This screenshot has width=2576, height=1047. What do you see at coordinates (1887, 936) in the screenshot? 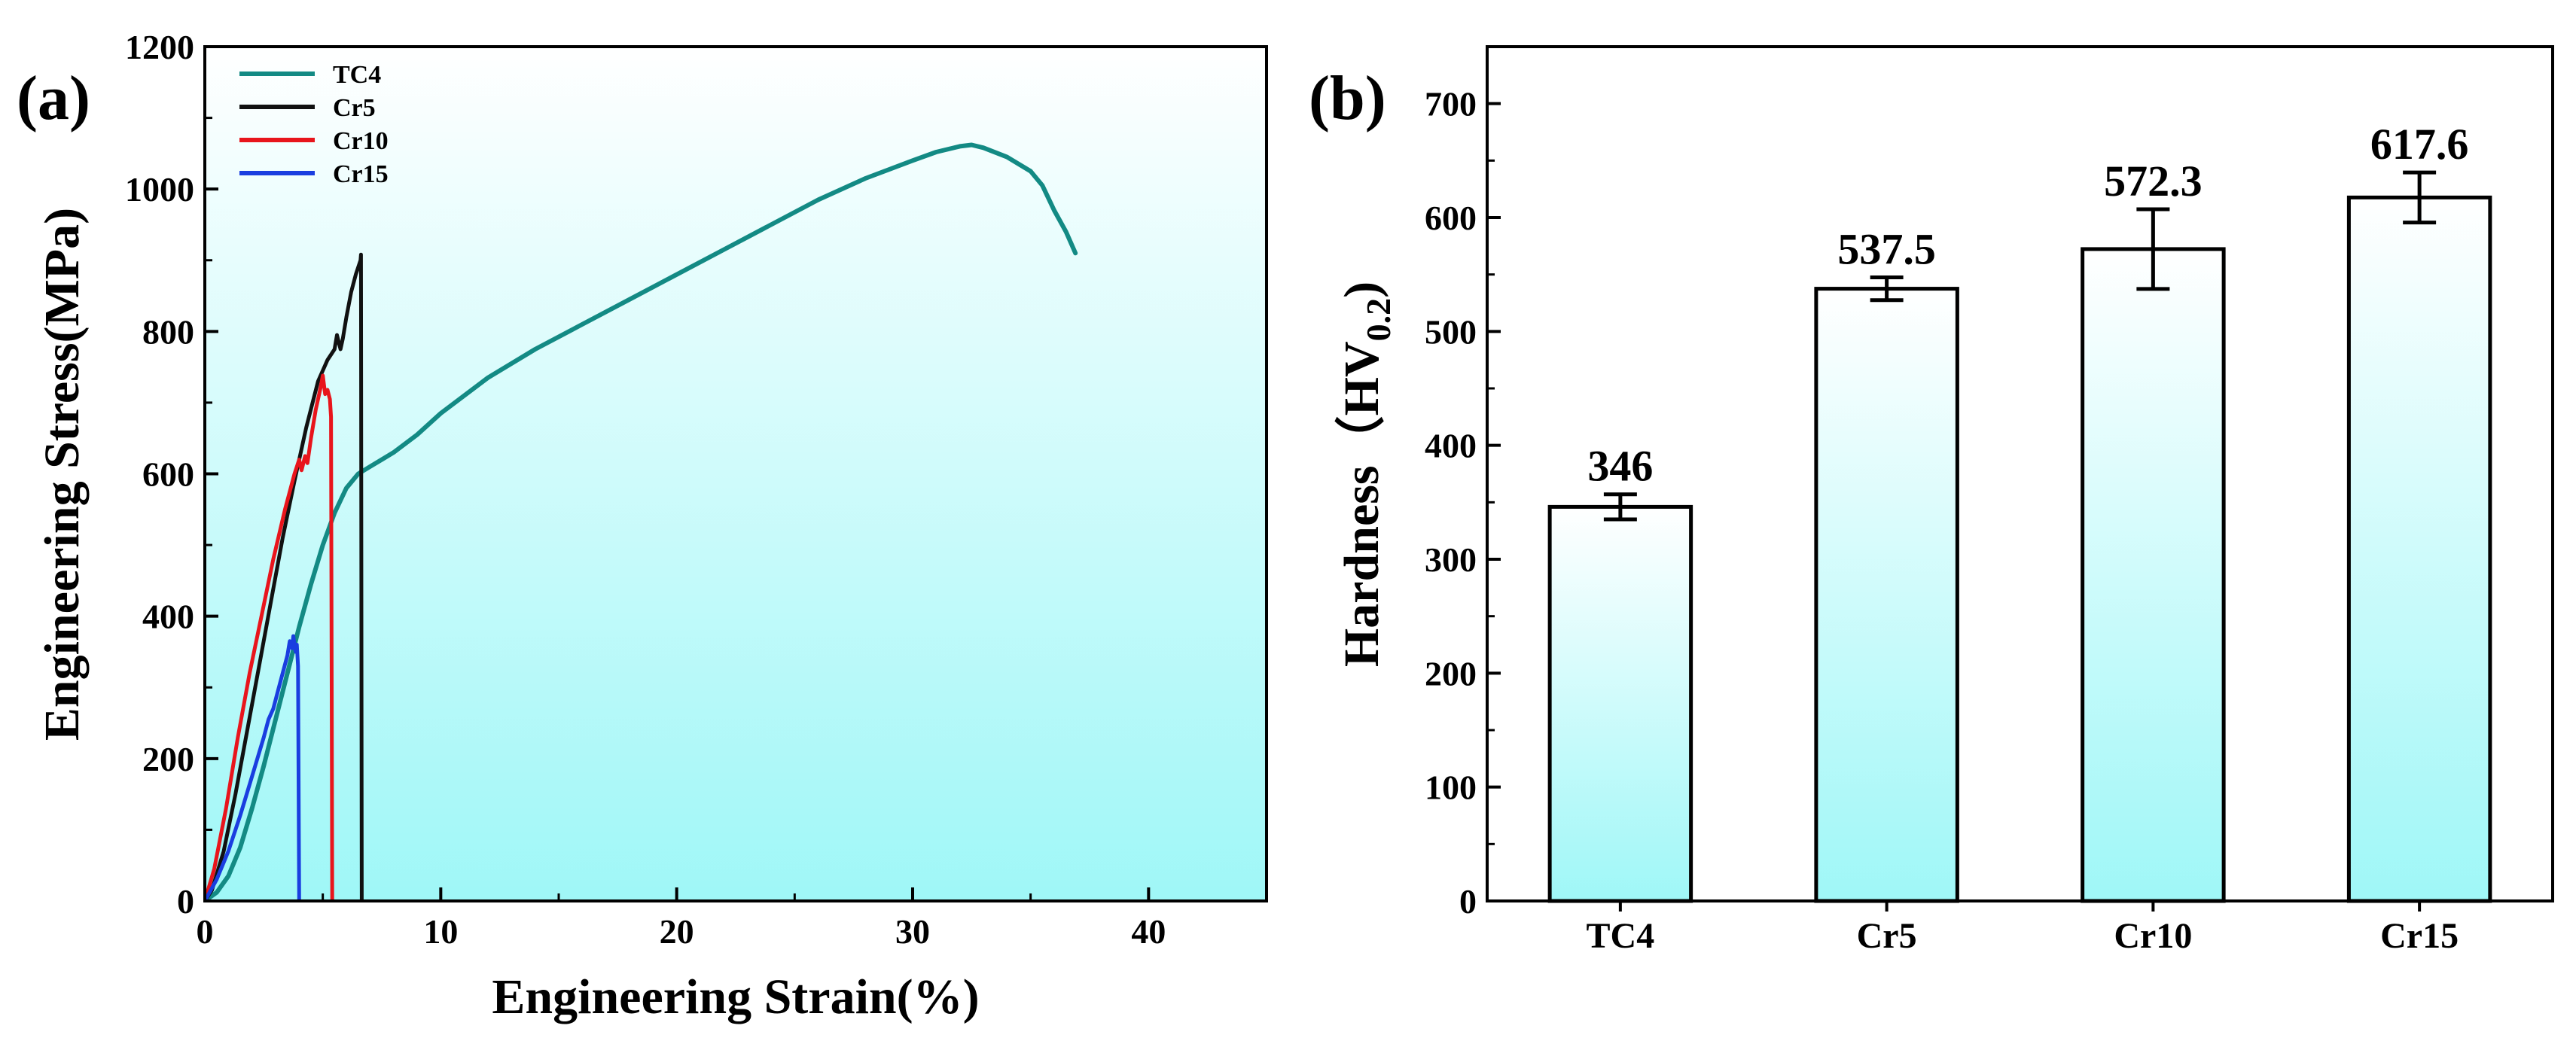
I see `category-label-cr5: Cr5` at bounding box center [1887, 936].